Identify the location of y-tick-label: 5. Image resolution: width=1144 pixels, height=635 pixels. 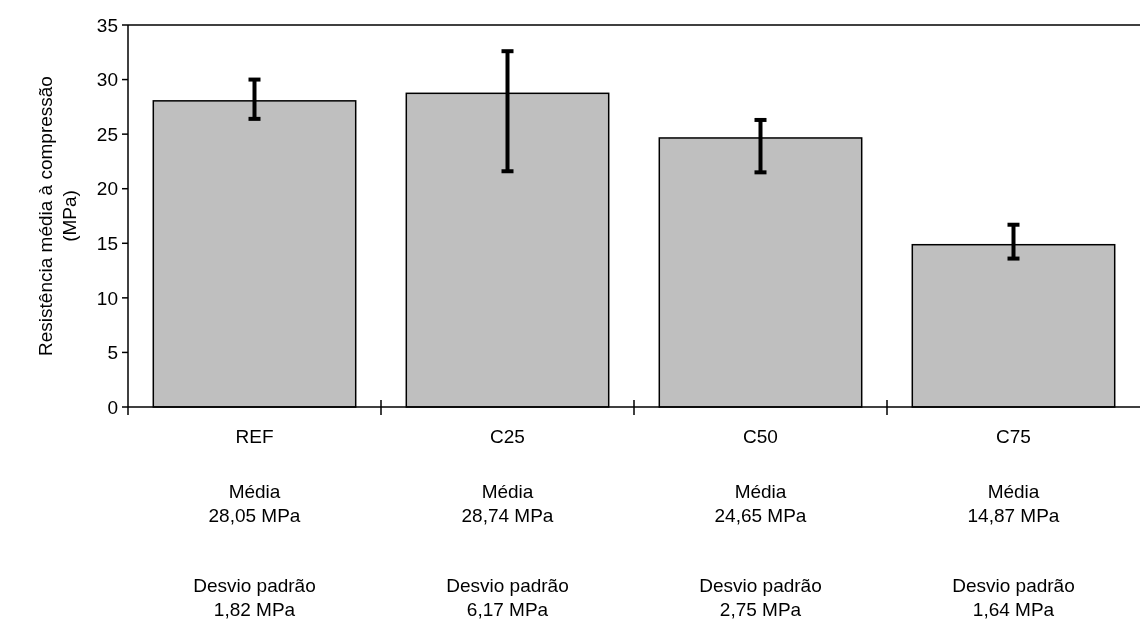
(112, 353).